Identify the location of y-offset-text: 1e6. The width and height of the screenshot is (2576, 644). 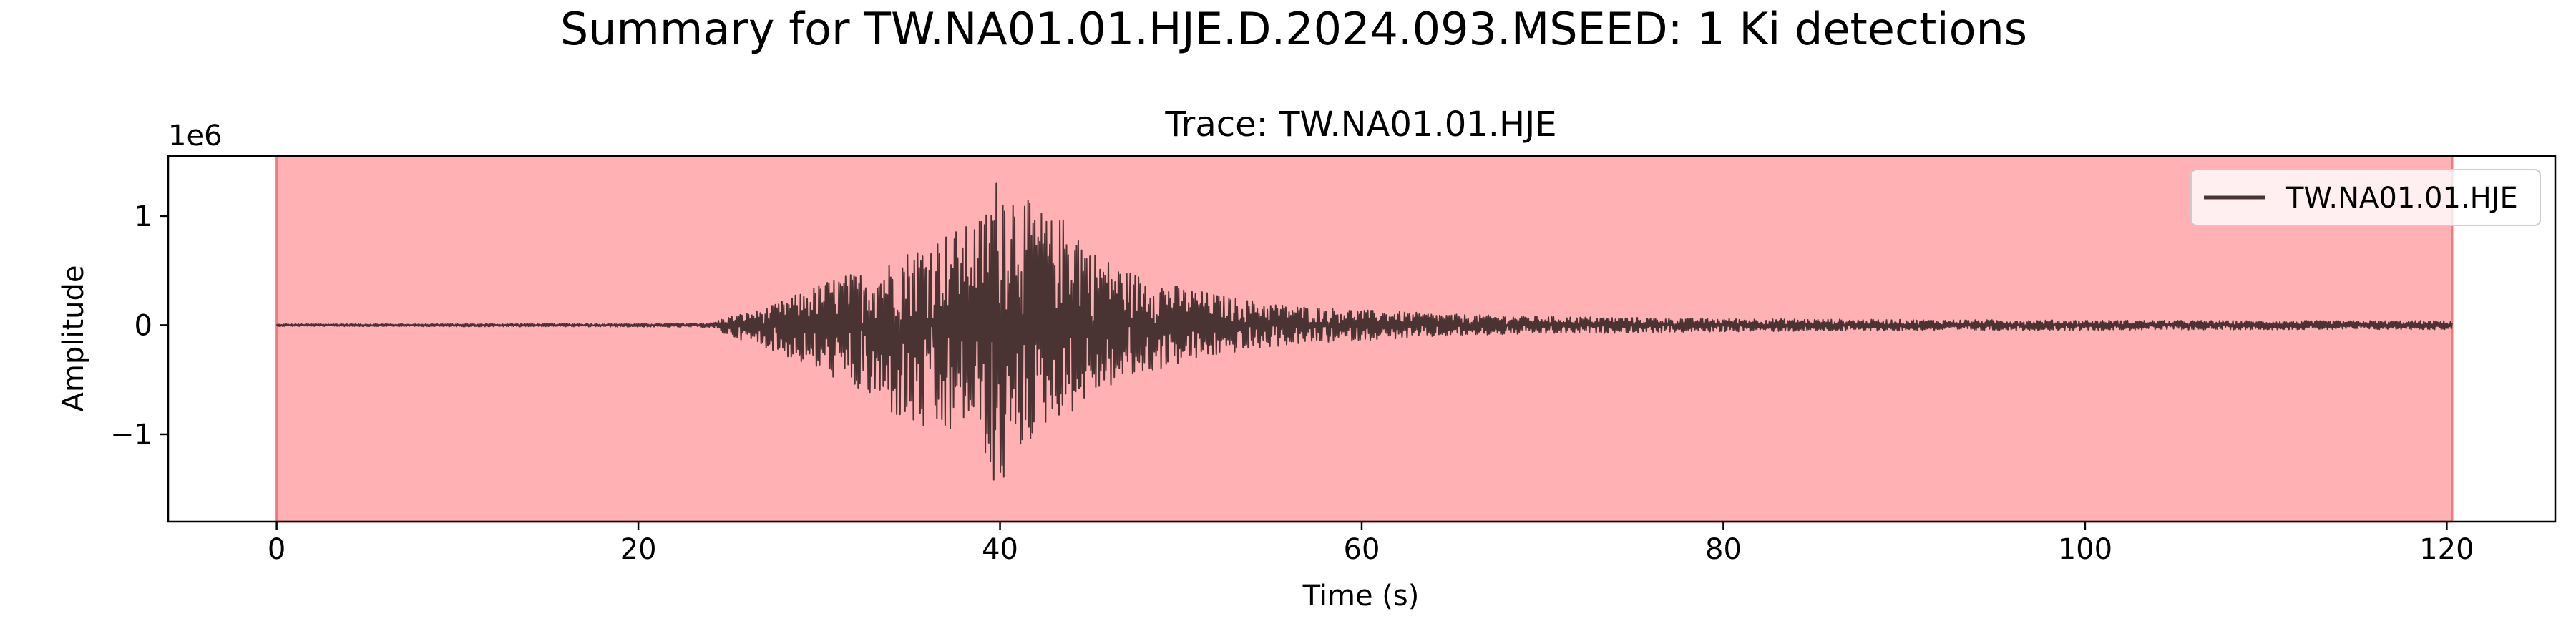
(195, 135).